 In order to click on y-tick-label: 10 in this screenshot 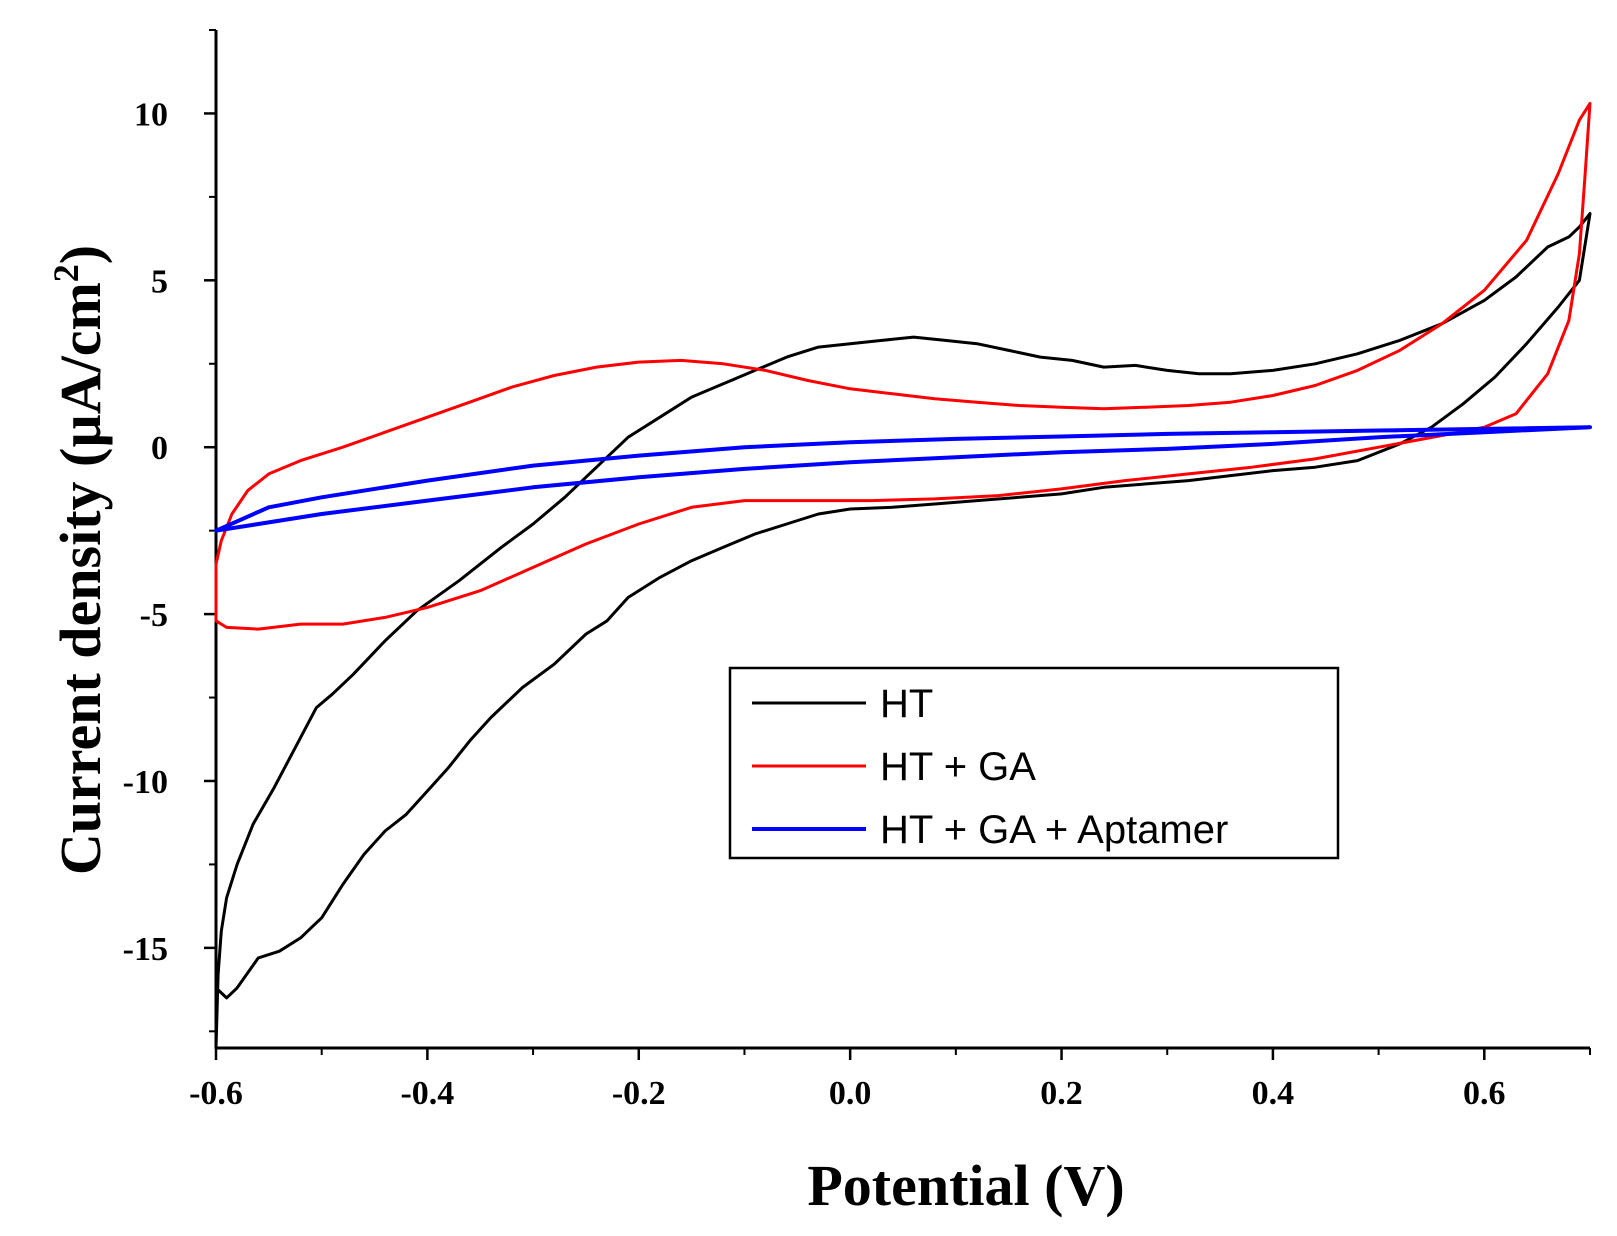, I will do `click(151, 114)`.